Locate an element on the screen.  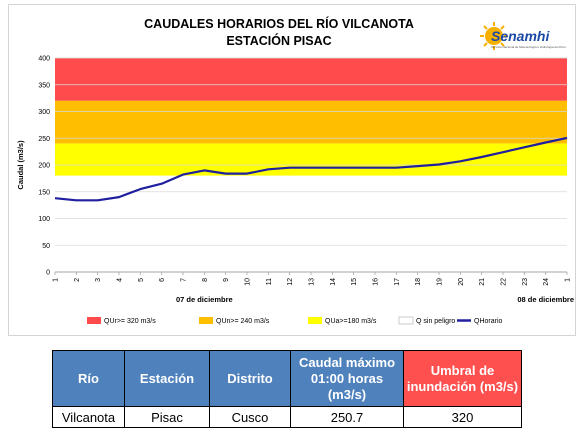
y-tick-label: 50 is located at coordinates (46, 246).